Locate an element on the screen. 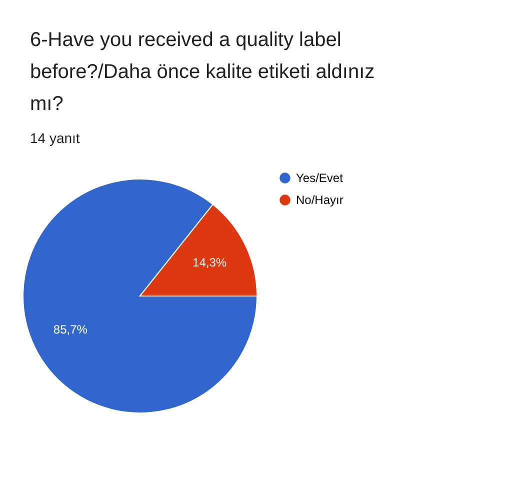 This screenshot has height=484, width=512. data-label: 85,7% is located at coordinates (70, 329).